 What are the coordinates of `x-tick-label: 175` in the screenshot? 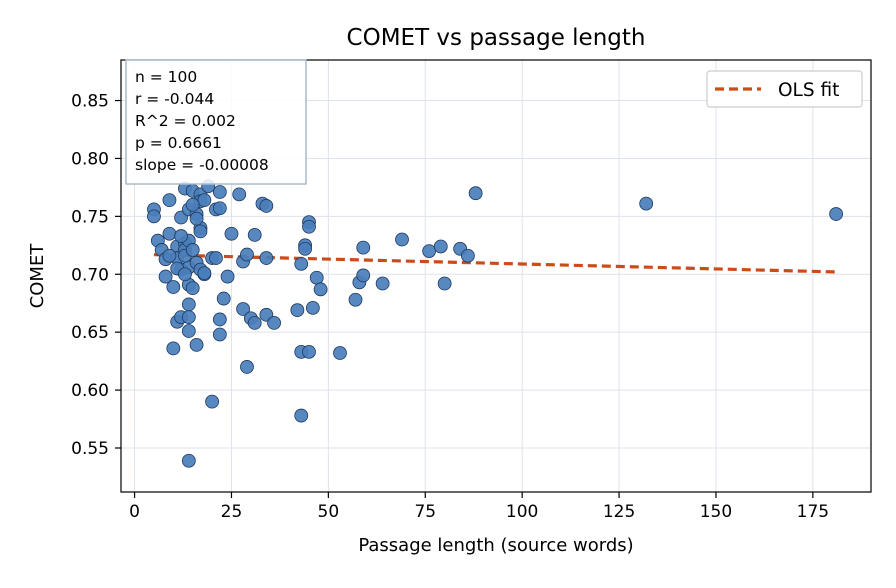 It's located at (813, 512).